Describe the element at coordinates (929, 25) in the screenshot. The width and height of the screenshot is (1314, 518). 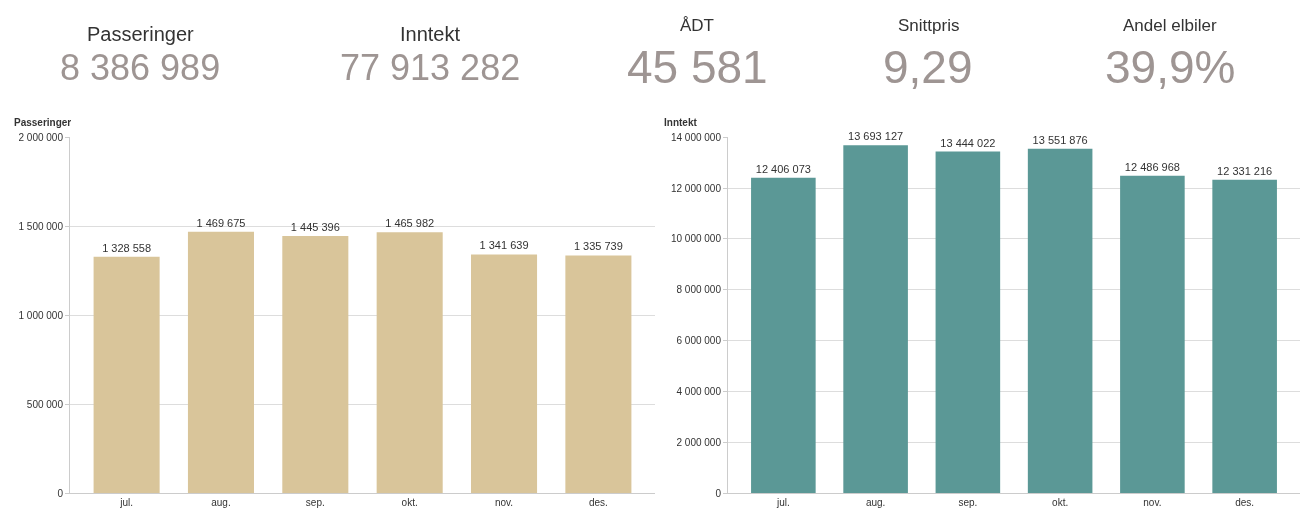
I see `text: Snittpris` at that location.